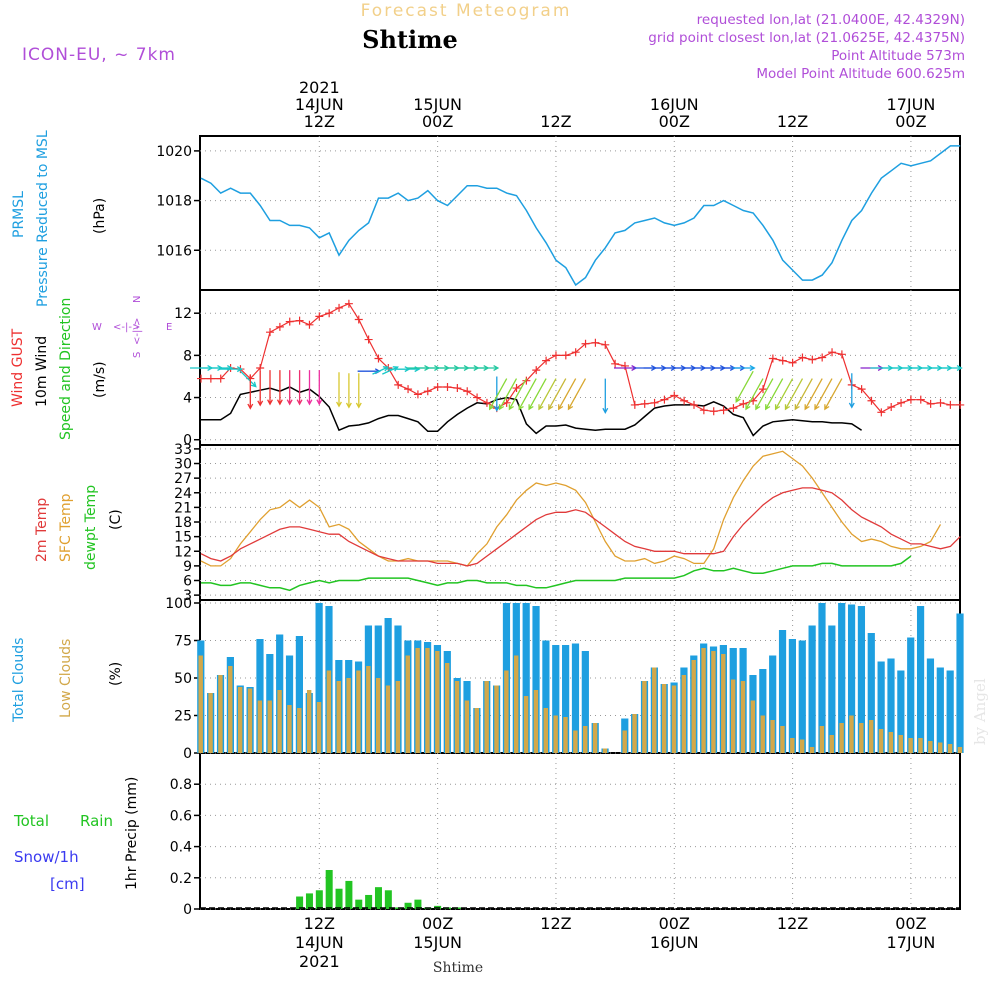  I want to click on y-tick-label: 18, so click(183, 523).